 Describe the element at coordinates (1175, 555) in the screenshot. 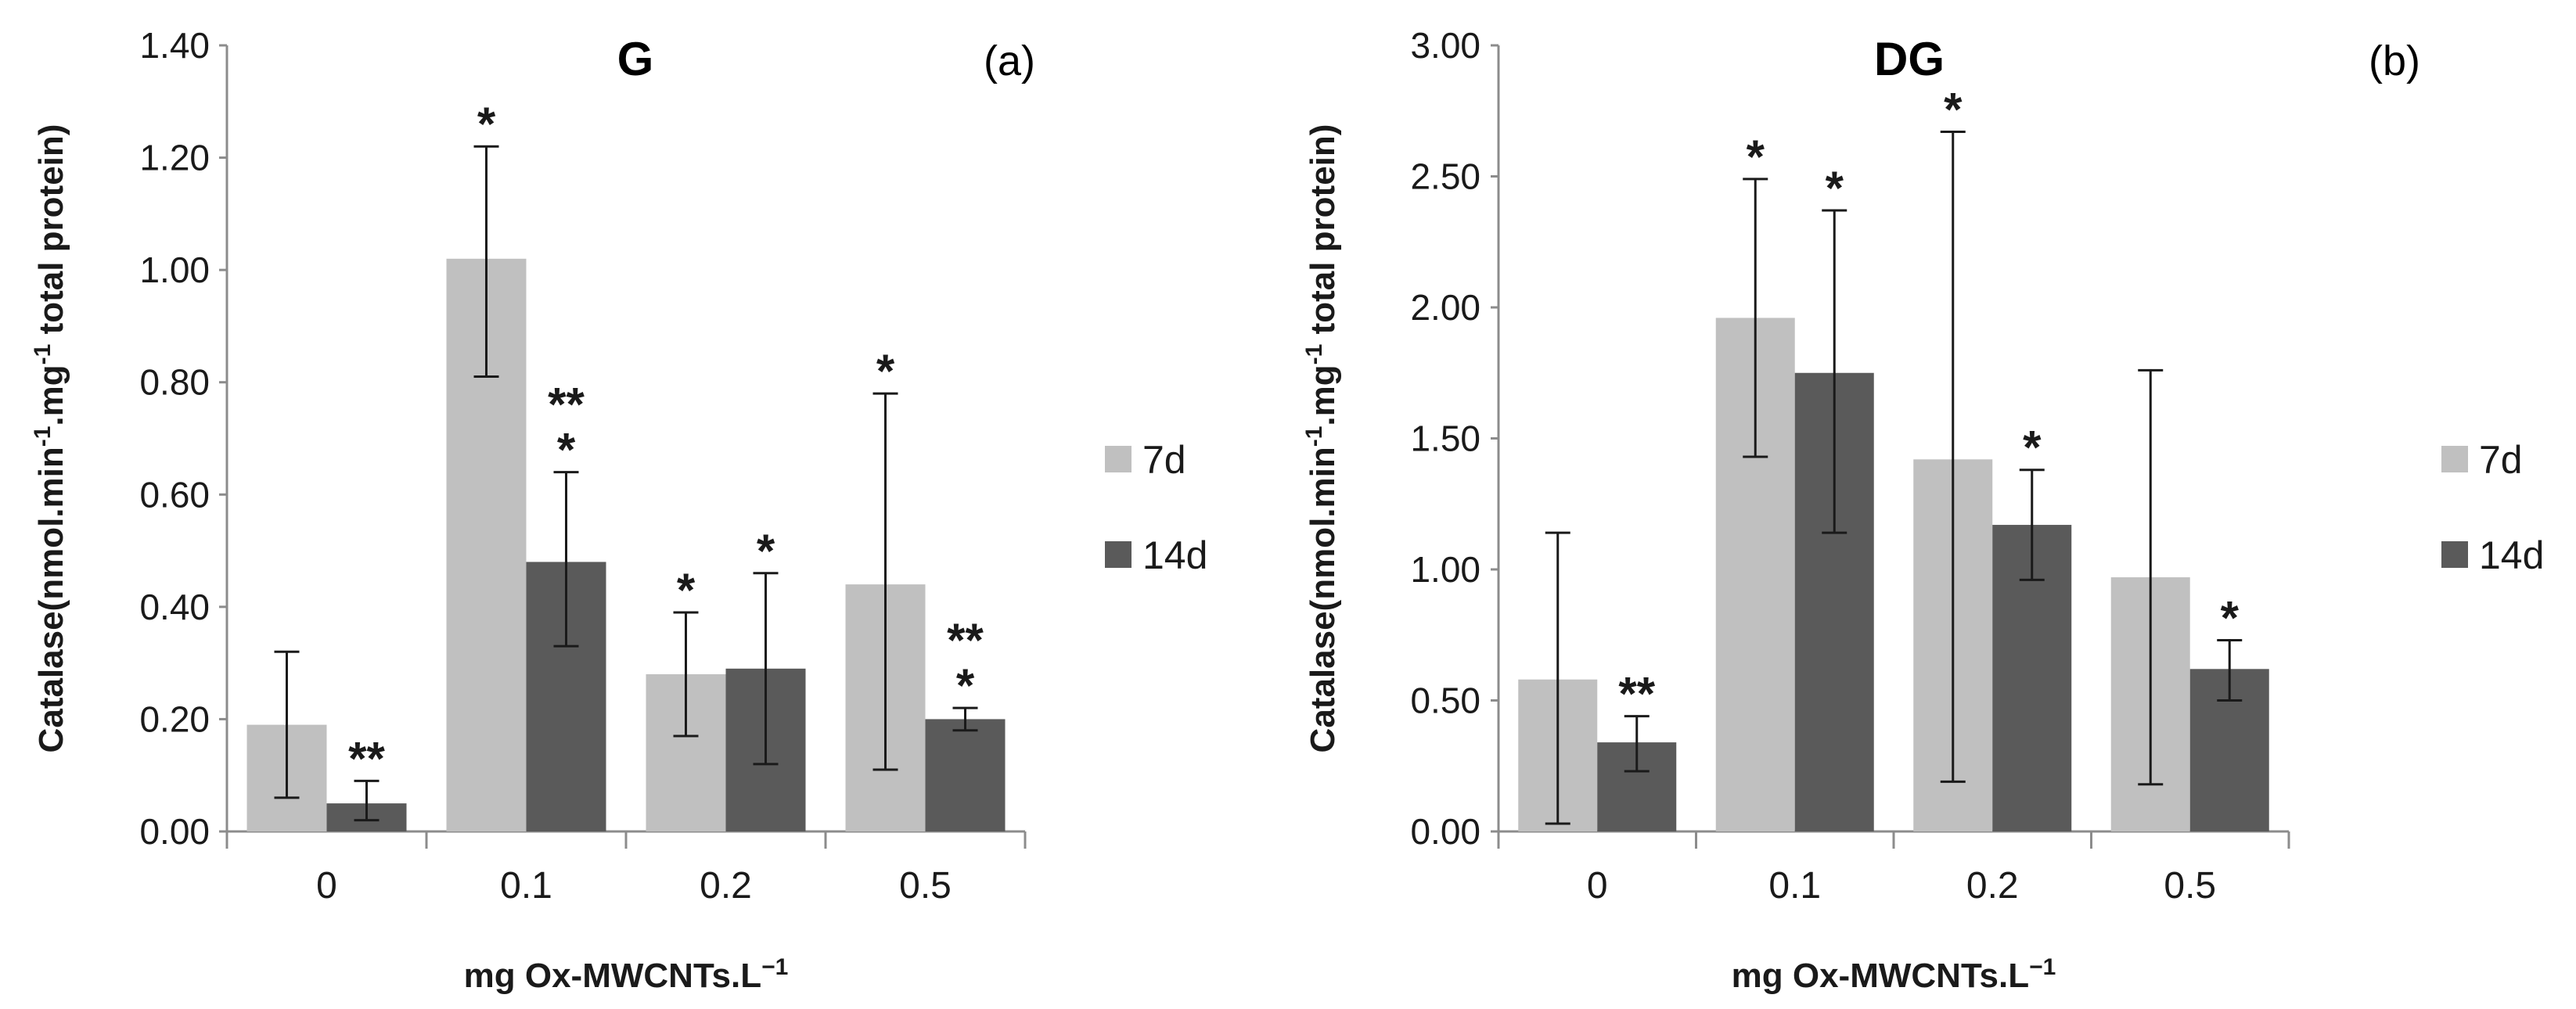

I see `panel-a-legend-label-14d: 14d` at that location.